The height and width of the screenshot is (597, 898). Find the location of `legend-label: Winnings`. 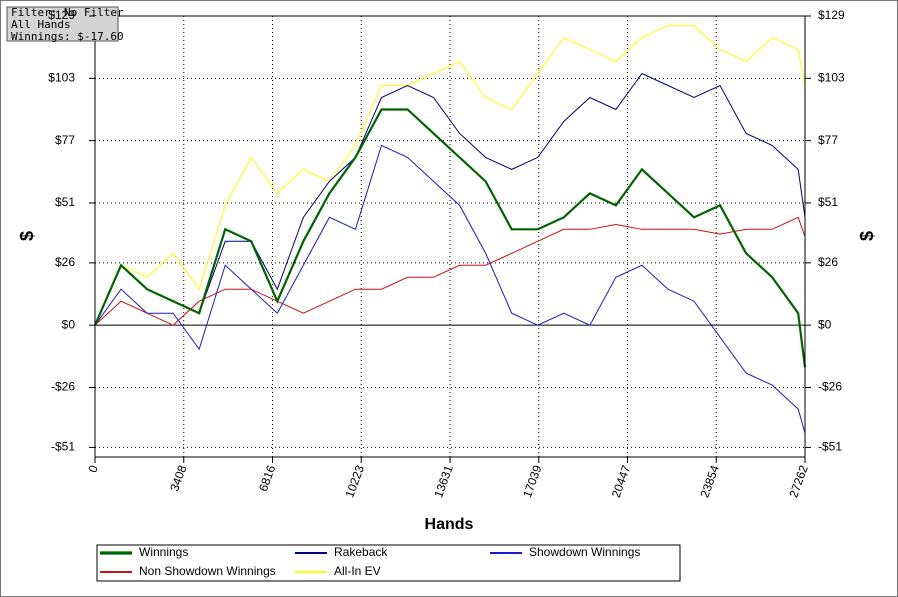

legend-label: Winnings is located at coordinates (163, 552).